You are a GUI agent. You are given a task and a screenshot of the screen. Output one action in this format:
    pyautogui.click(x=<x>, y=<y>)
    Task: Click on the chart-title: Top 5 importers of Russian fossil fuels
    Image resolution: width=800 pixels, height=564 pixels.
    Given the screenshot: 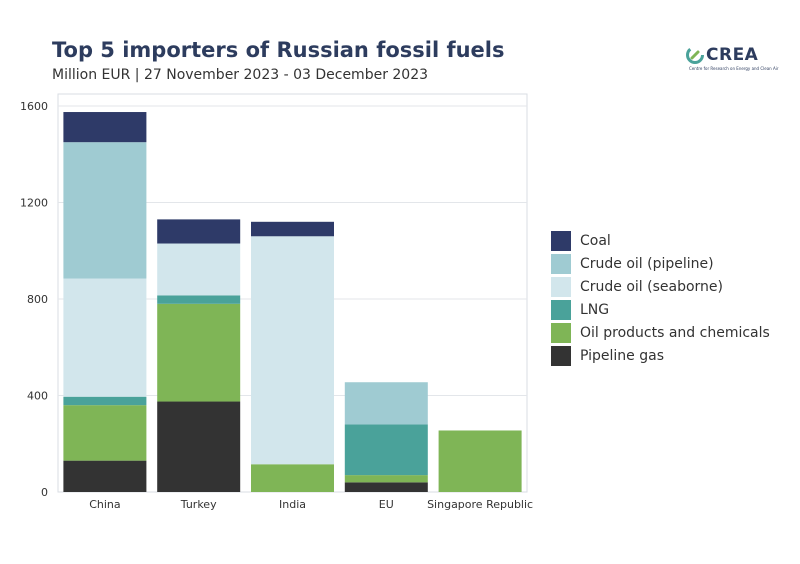 What is the action you would take?
    pyautogui.click(x=278, y=50)
    